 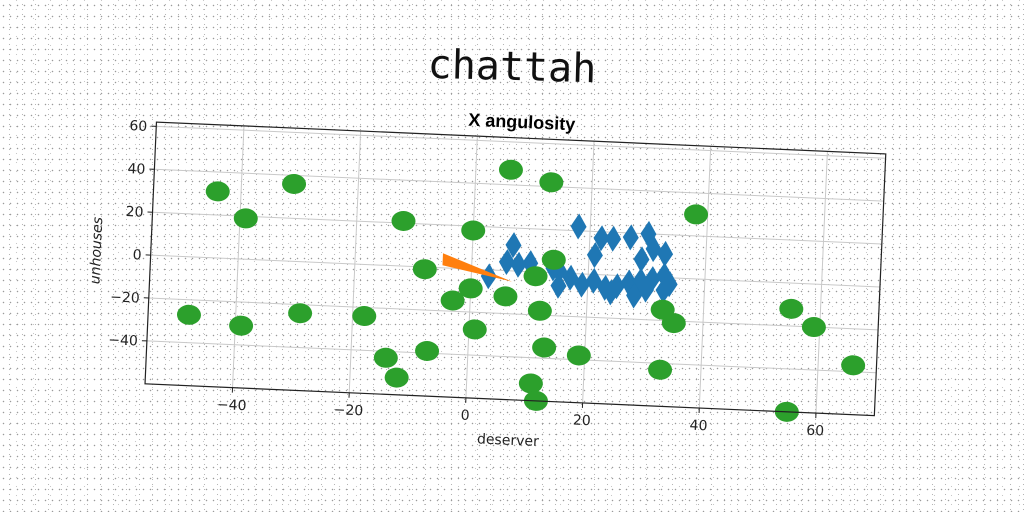 What do you see at coordinates (465, 416) in the screenshot?
I see `x-tick-label: 0` at bounding box center [465, 416].